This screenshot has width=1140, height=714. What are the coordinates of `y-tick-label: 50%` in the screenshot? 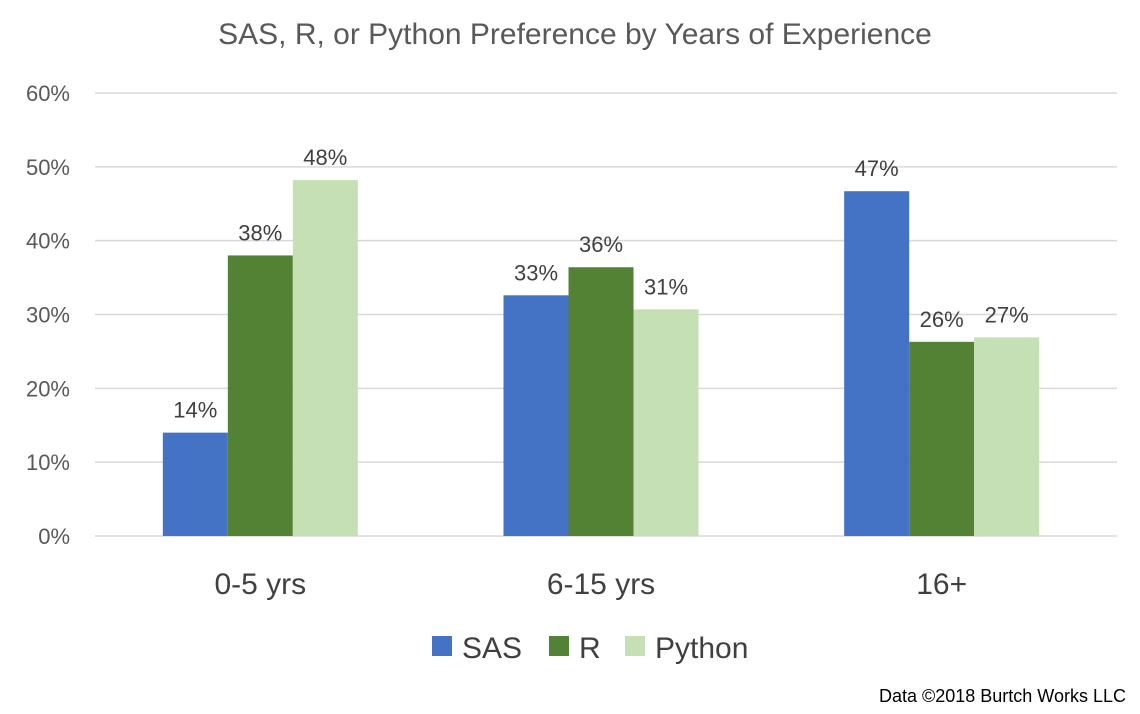 It's located at (48, 167).